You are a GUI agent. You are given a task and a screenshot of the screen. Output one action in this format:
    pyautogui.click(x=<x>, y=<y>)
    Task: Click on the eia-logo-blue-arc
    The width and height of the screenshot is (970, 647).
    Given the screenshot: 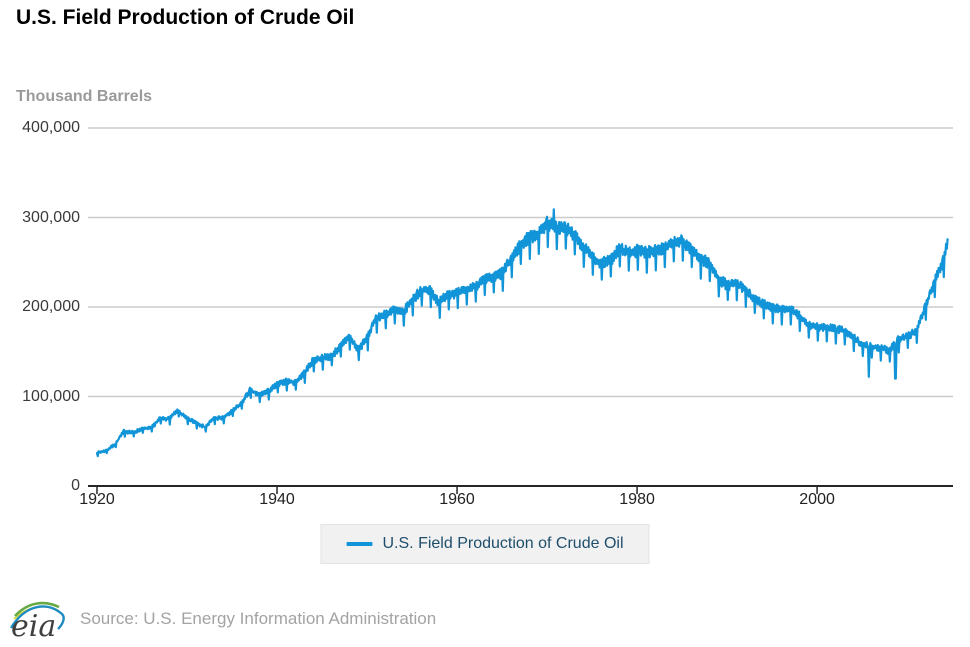 What is the action you would take?
    pyautogui.click(x=37, y=617)
    